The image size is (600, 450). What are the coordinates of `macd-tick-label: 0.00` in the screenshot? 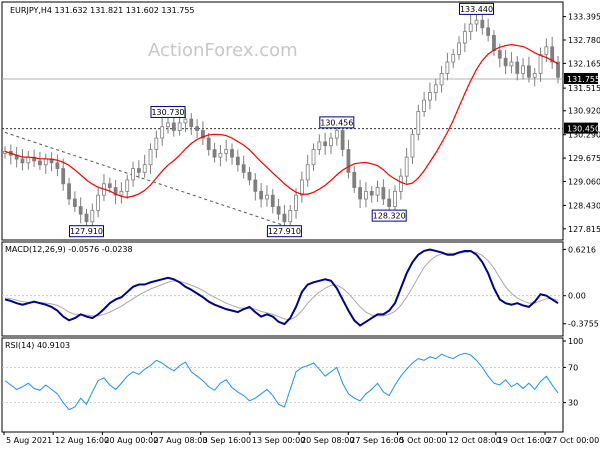 It's located at (577, 296).